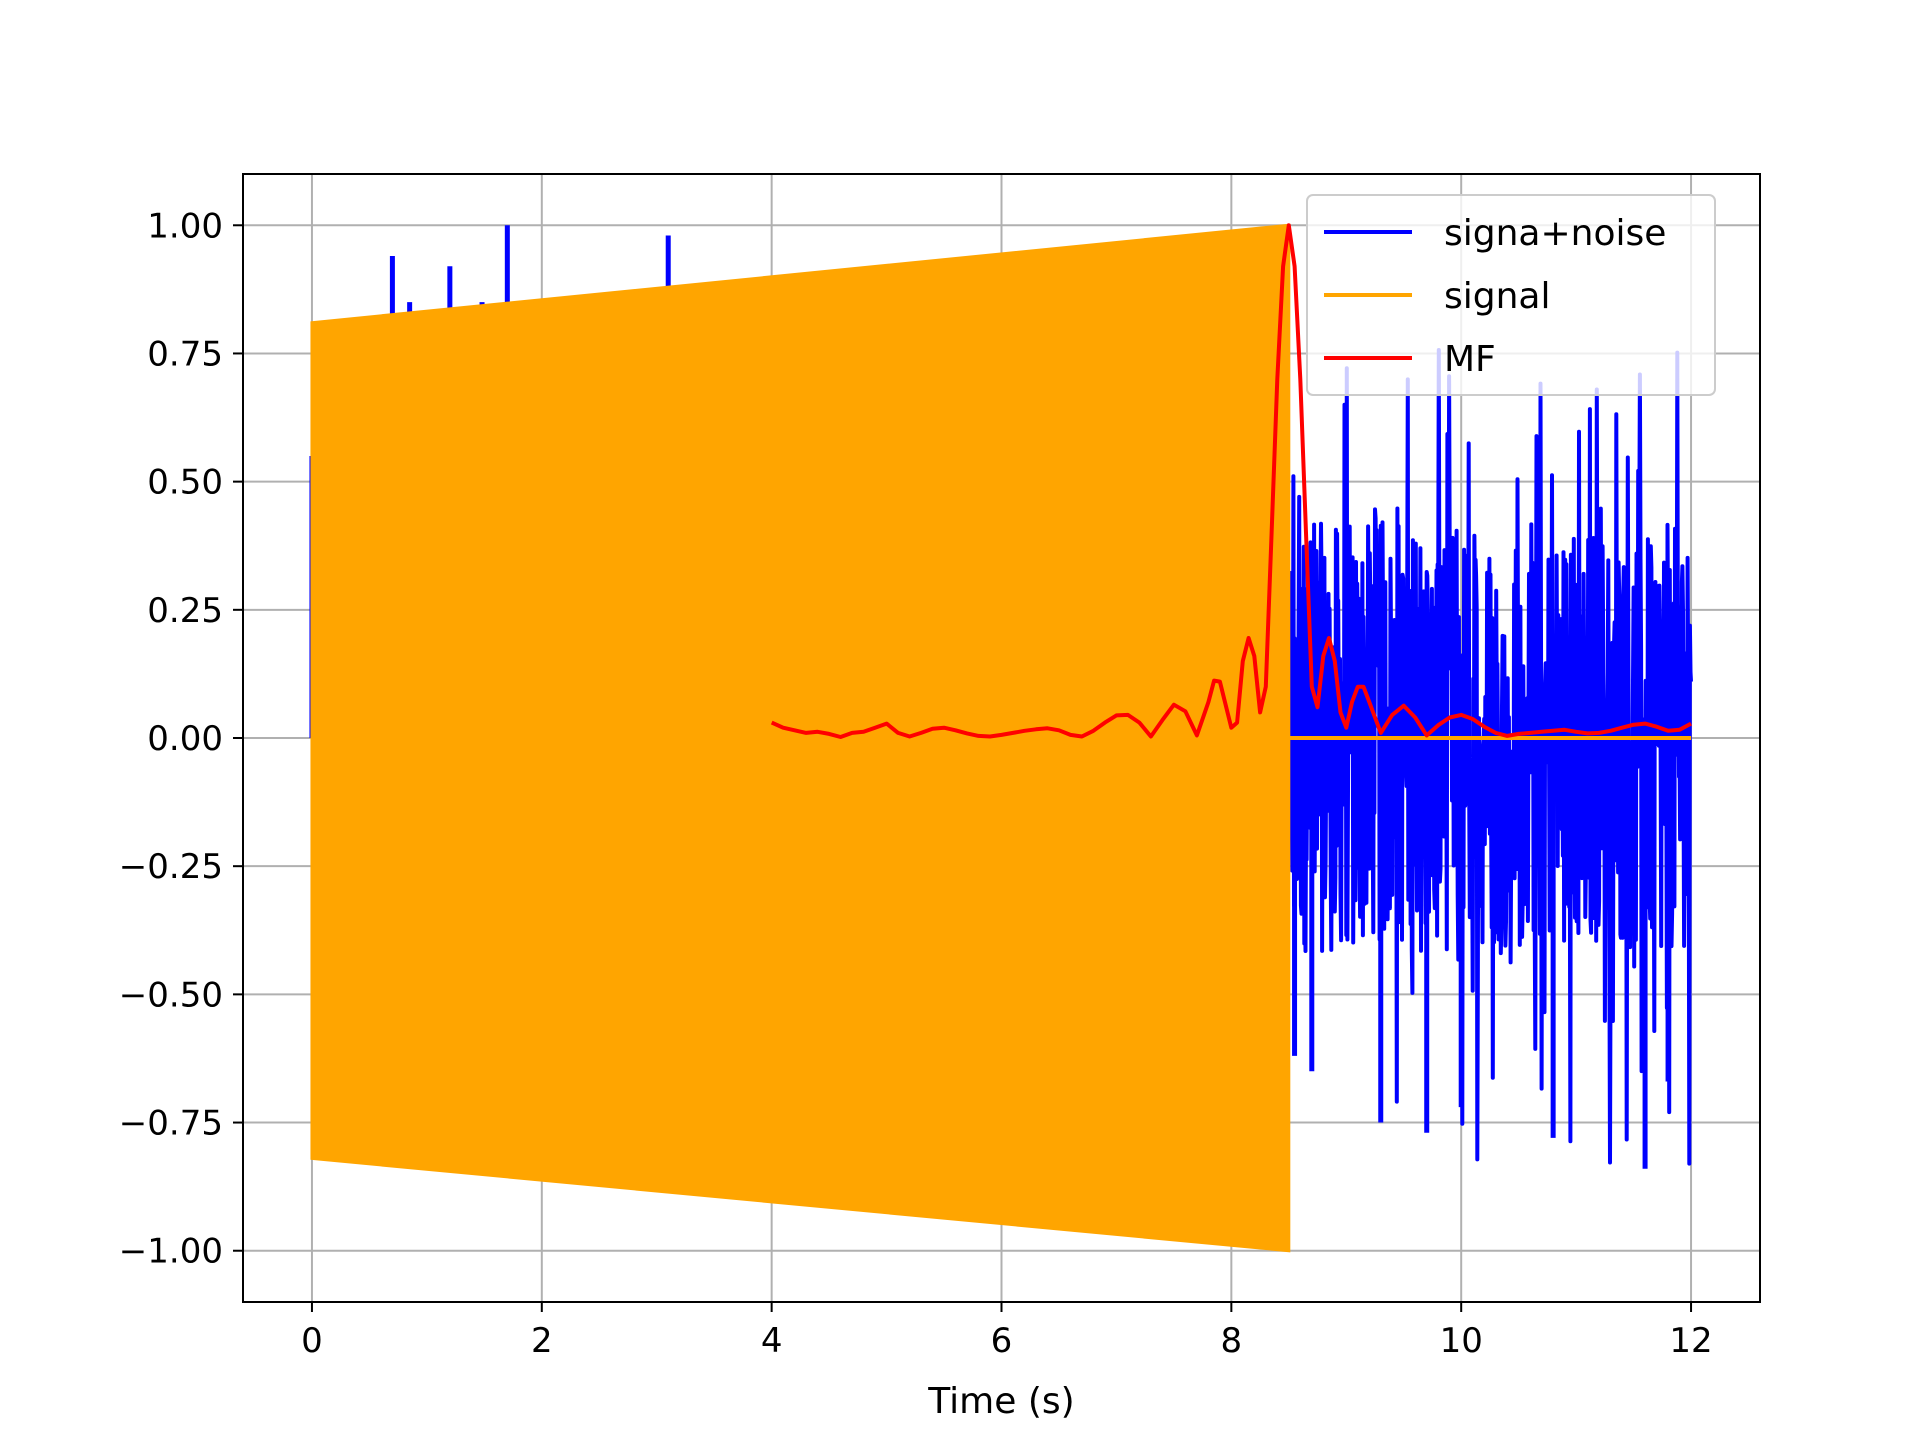 The width and height of the screenshot is (1920, 1440). Describe the element at coordinates (1000, 1401) in the screenshot. I see `x-axis-label: Time (s)` at that location.